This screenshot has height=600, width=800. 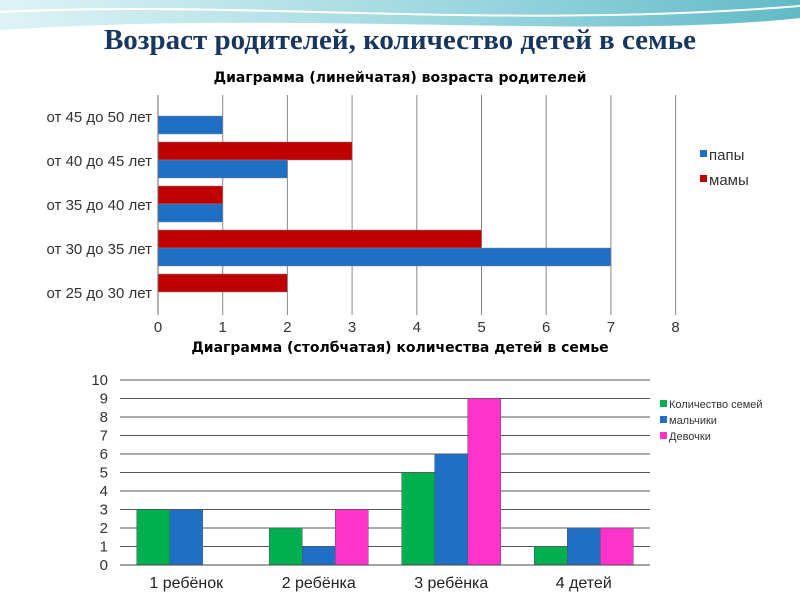 What do you see at coordinates (100, 205) in the screenshot?
I see `y-category-label: от 35 до 40 лет` at bounding box center [100, 205].